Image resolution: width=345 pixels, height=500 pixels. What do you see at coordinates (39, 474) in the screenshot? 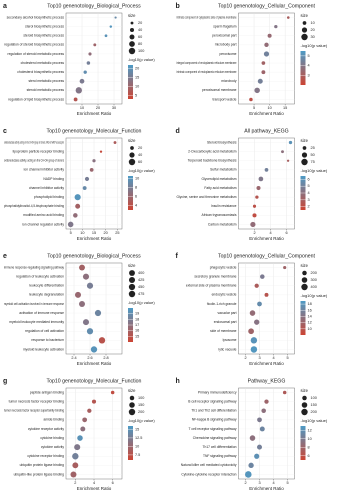
I see `y-tick-label: ubiquitin-like protein ligase binding` at bounding box center [39, 474].